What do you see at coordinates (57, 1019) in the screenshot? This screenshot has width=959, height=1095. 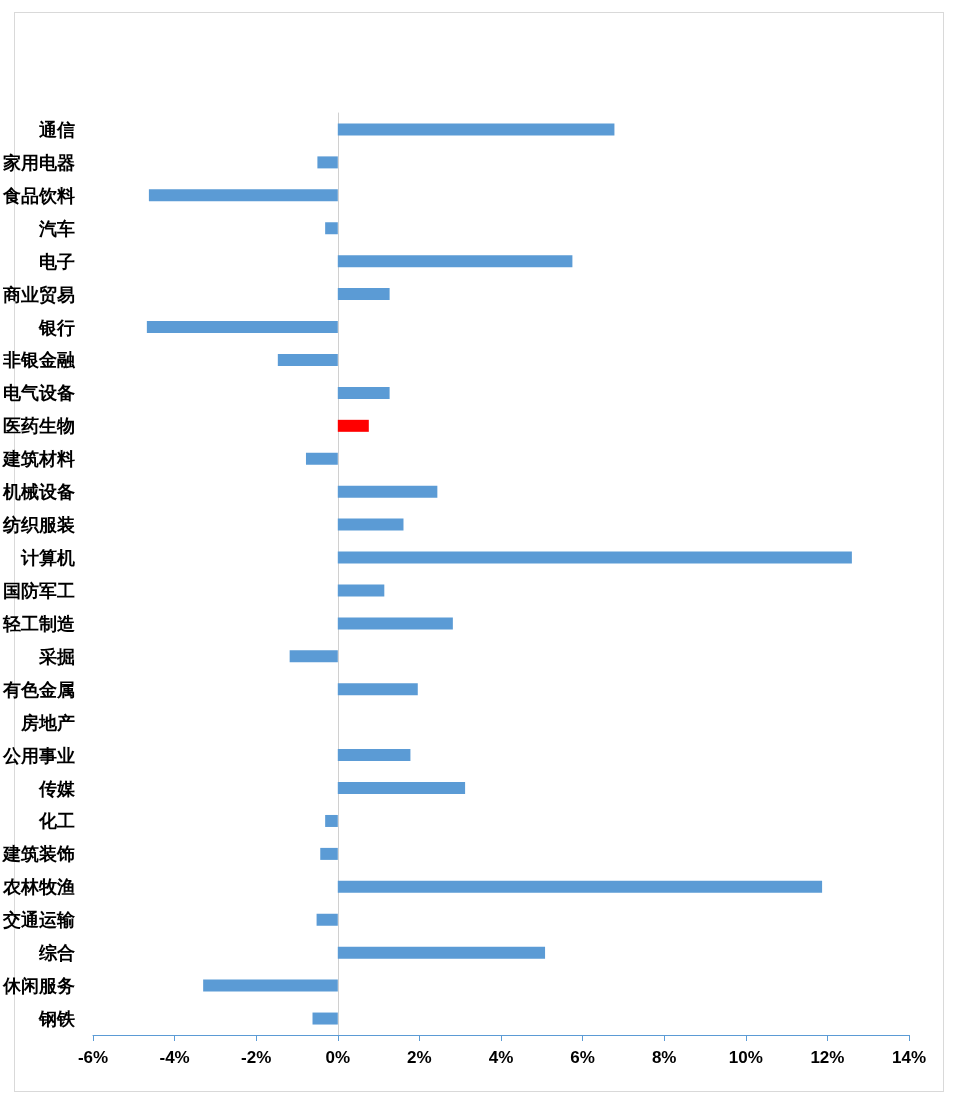 I see `y-tick-label: 钢铁` at bounding box center [57, 1019].